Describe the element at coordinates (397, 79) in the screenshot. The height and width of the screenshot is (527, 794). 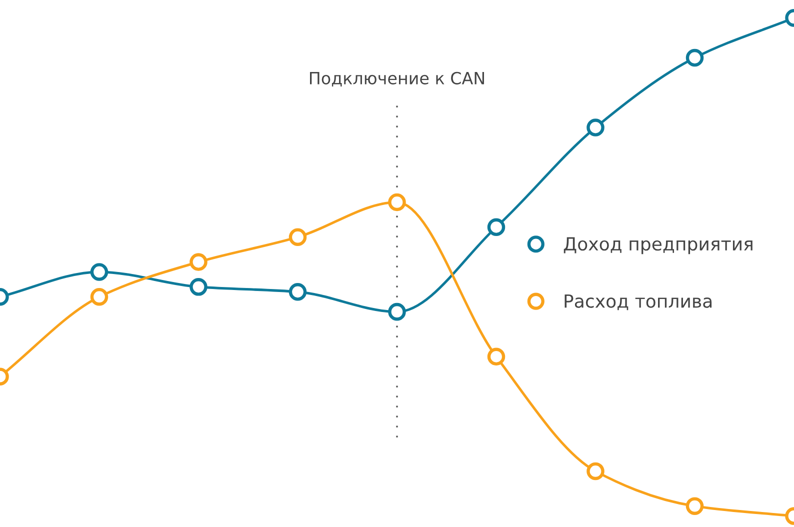
I see `annotation: Подключение к CAN` at that location.